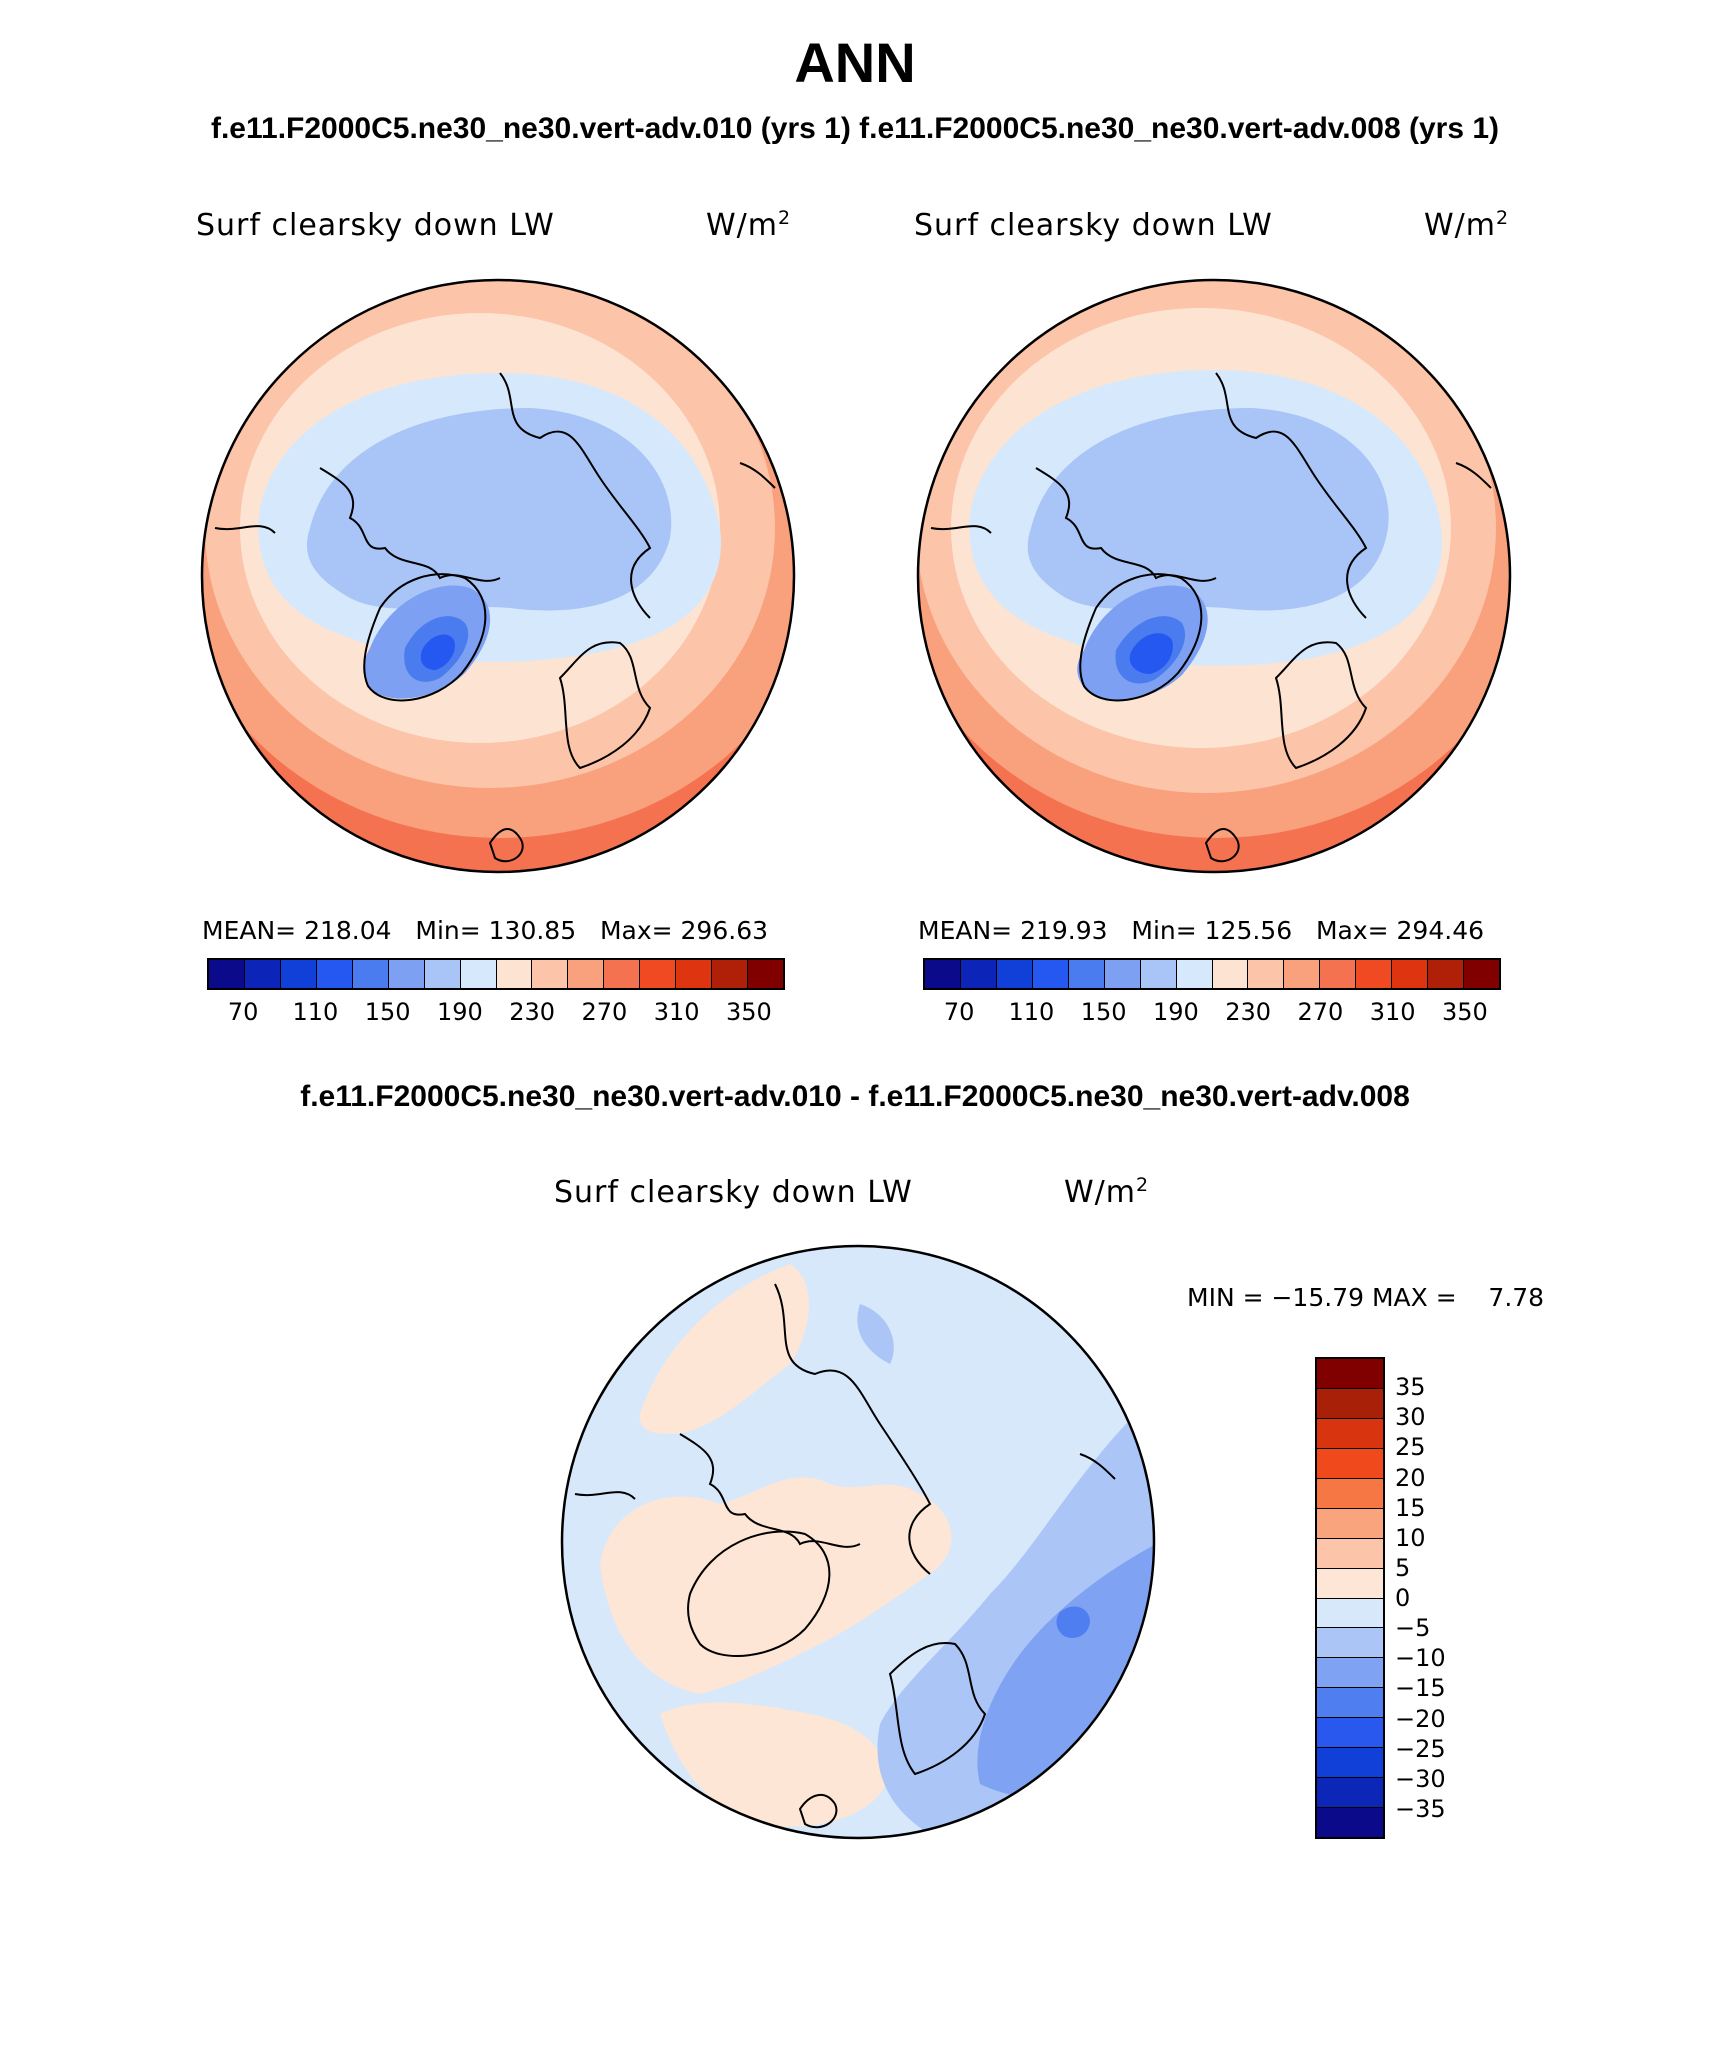 This screenshot has height=2061, width=1710. What do you see at coordinates (496, 1013) in the screenshot?
I see `panel1-colorbar-labels: 70 110 150 190 230 270 310 350` at bounding box center [496, 1013].